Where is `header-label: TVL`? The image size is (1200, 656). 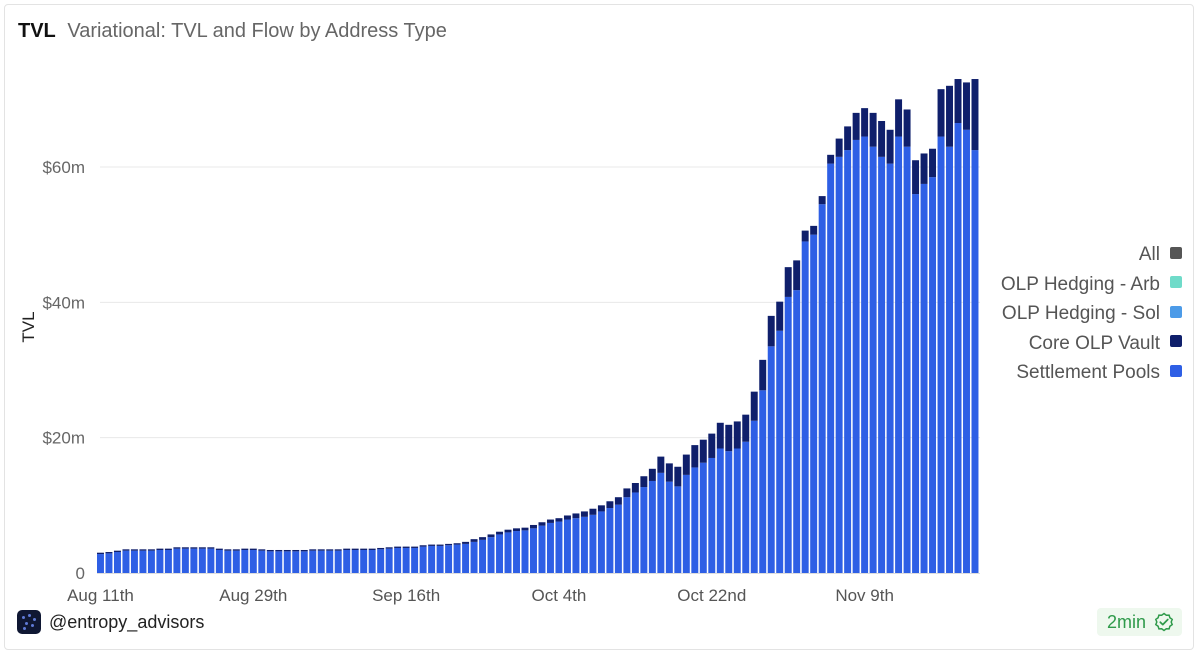
header-label: TVL is located at coordinates (37, 31).